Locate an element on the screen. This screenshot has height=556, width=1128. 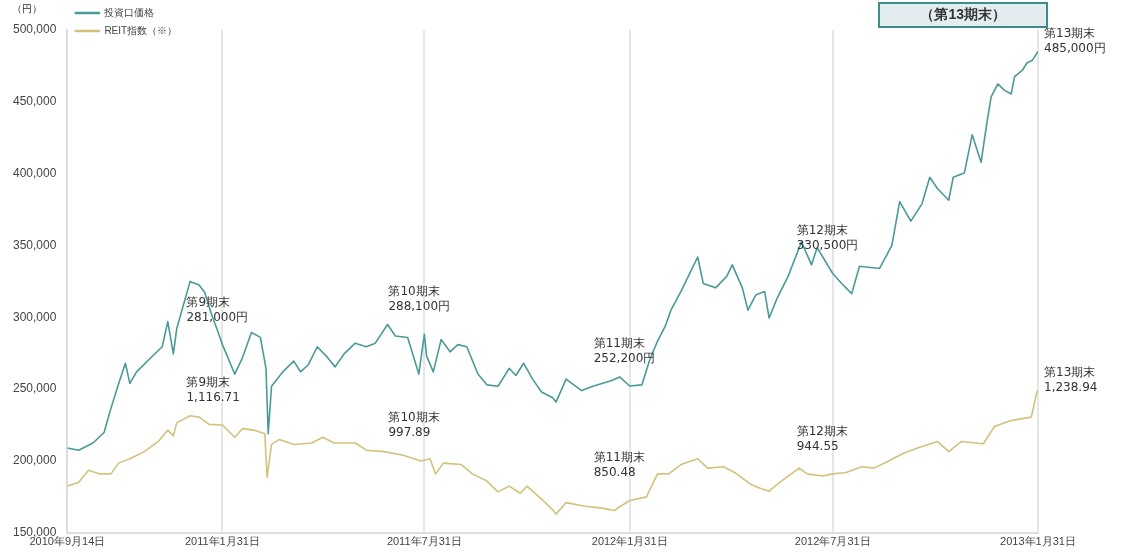
y-tick-label: 250,000 is located at coordinates (34, 388).